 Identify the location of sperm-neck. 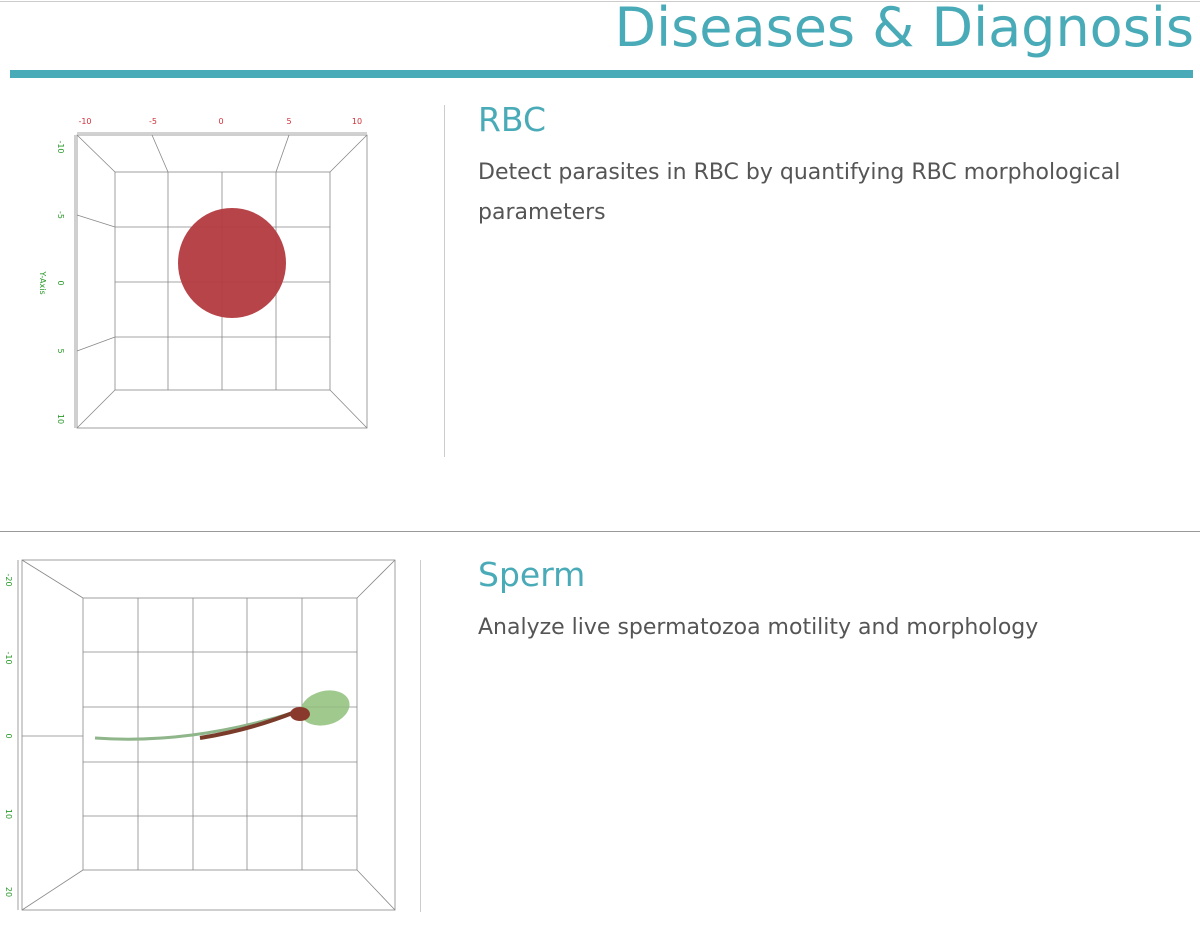
(300, 714).